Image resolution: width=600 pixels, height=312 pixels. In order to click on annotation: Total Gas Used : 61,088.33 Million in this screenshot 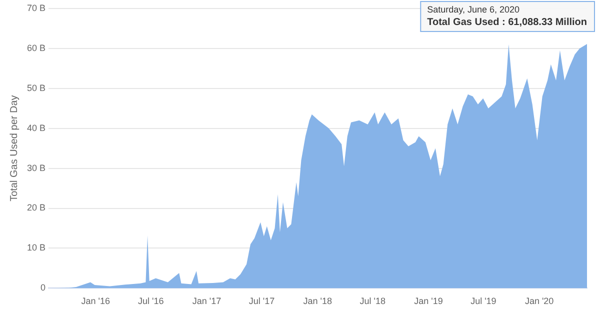, I will do `click(507, 22)`.